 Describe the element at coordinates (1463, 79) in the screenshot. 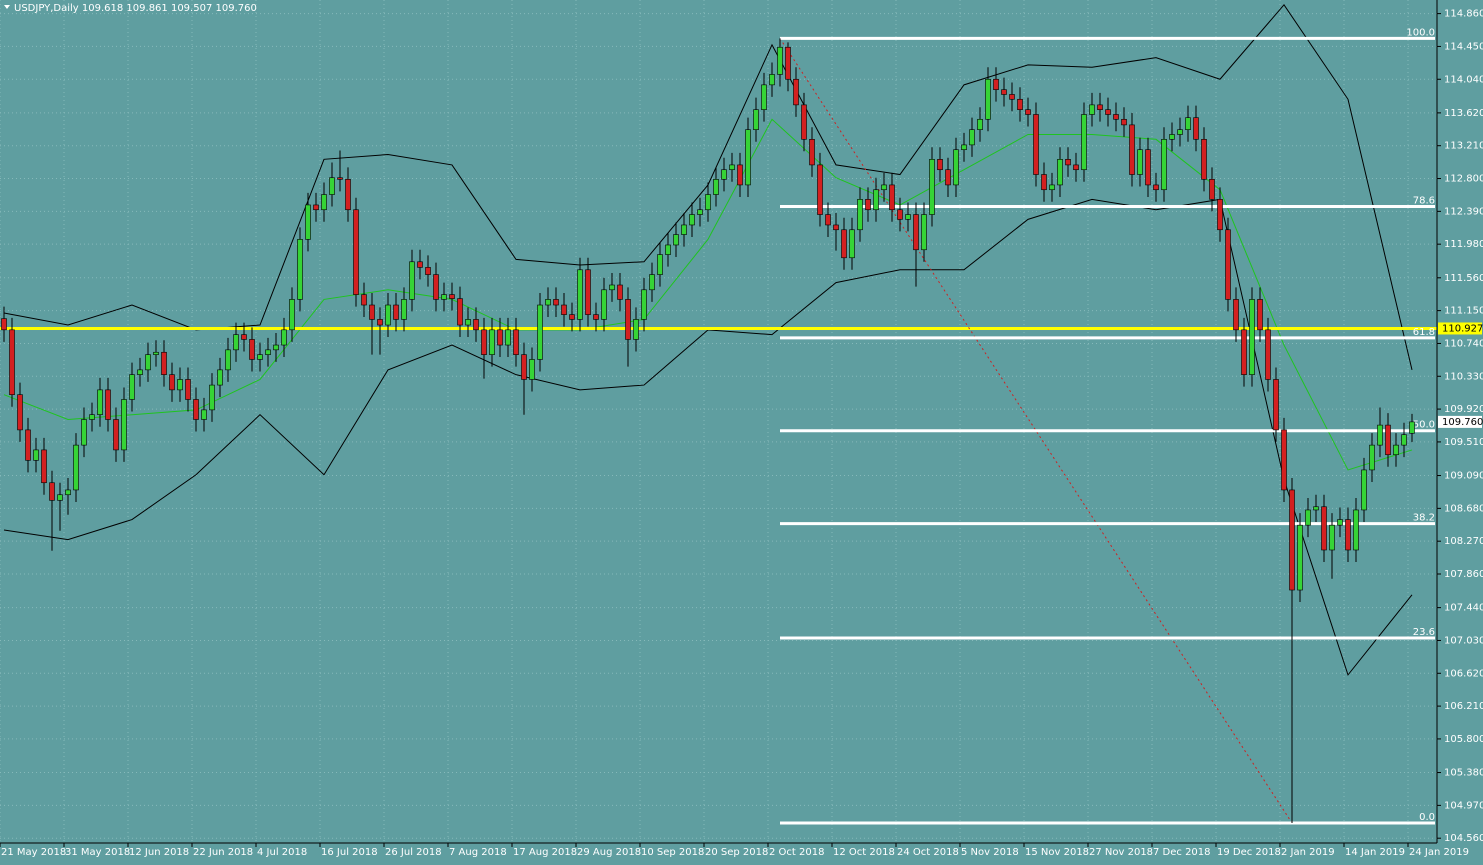

I see `y-tick-label: 114.040` at that location.